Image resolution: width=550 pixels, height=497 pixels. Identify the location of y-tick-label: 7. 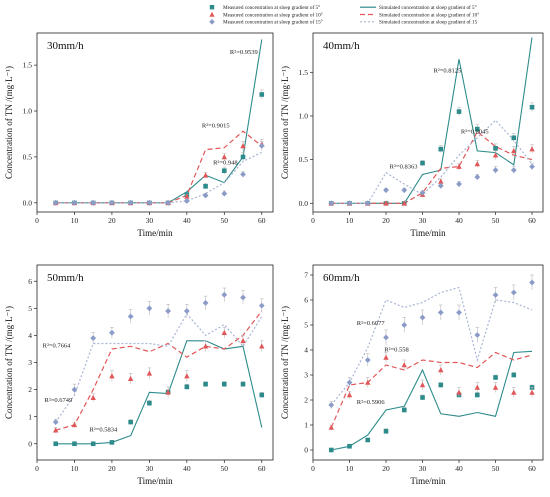
(306, 275).